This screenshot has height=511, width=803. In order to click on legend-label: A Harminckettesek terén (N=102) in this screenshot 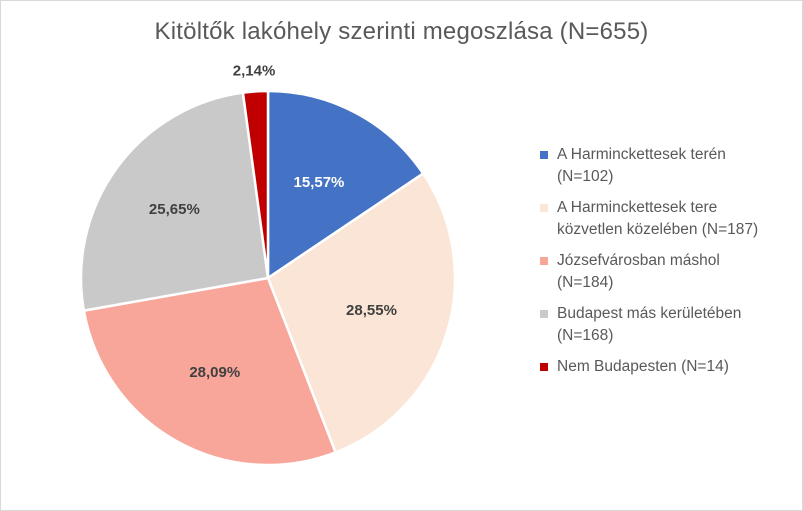, I will do `click(641, 165)`.